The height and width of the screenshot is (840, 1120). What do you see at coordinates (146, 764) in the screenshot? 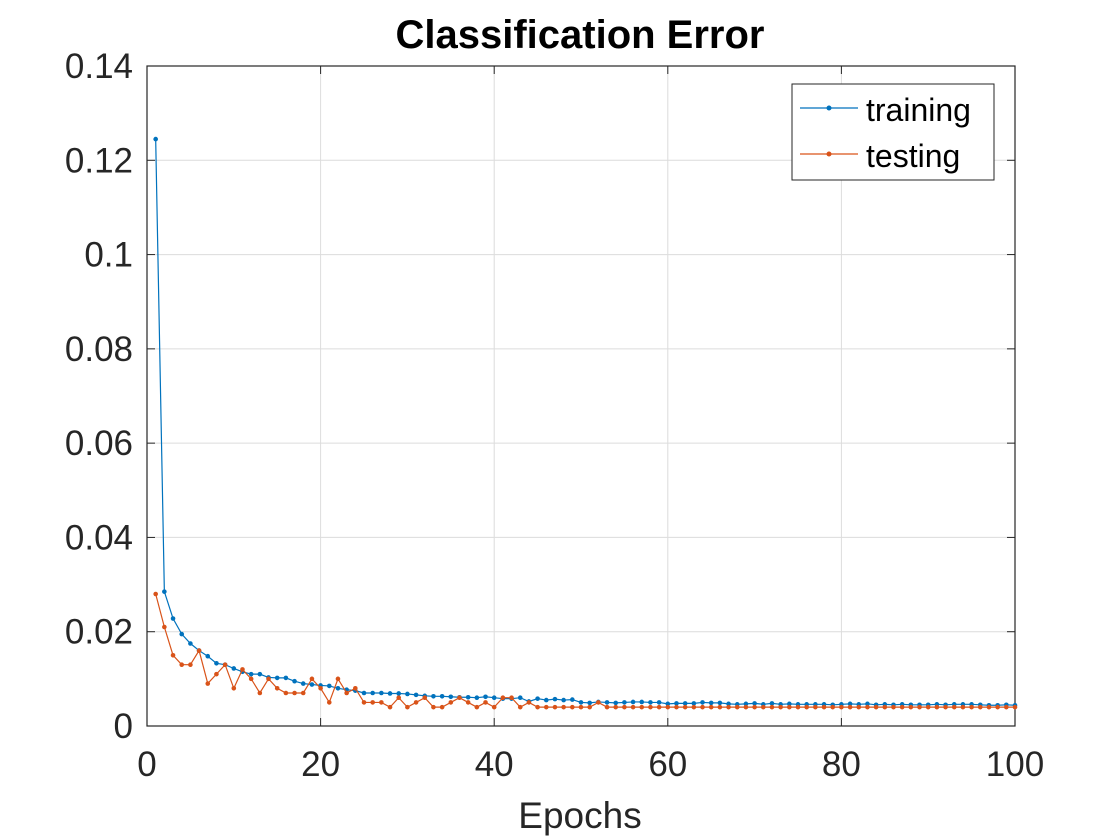
I see `x-tick-label: 0` at bounding box center [146, 764].